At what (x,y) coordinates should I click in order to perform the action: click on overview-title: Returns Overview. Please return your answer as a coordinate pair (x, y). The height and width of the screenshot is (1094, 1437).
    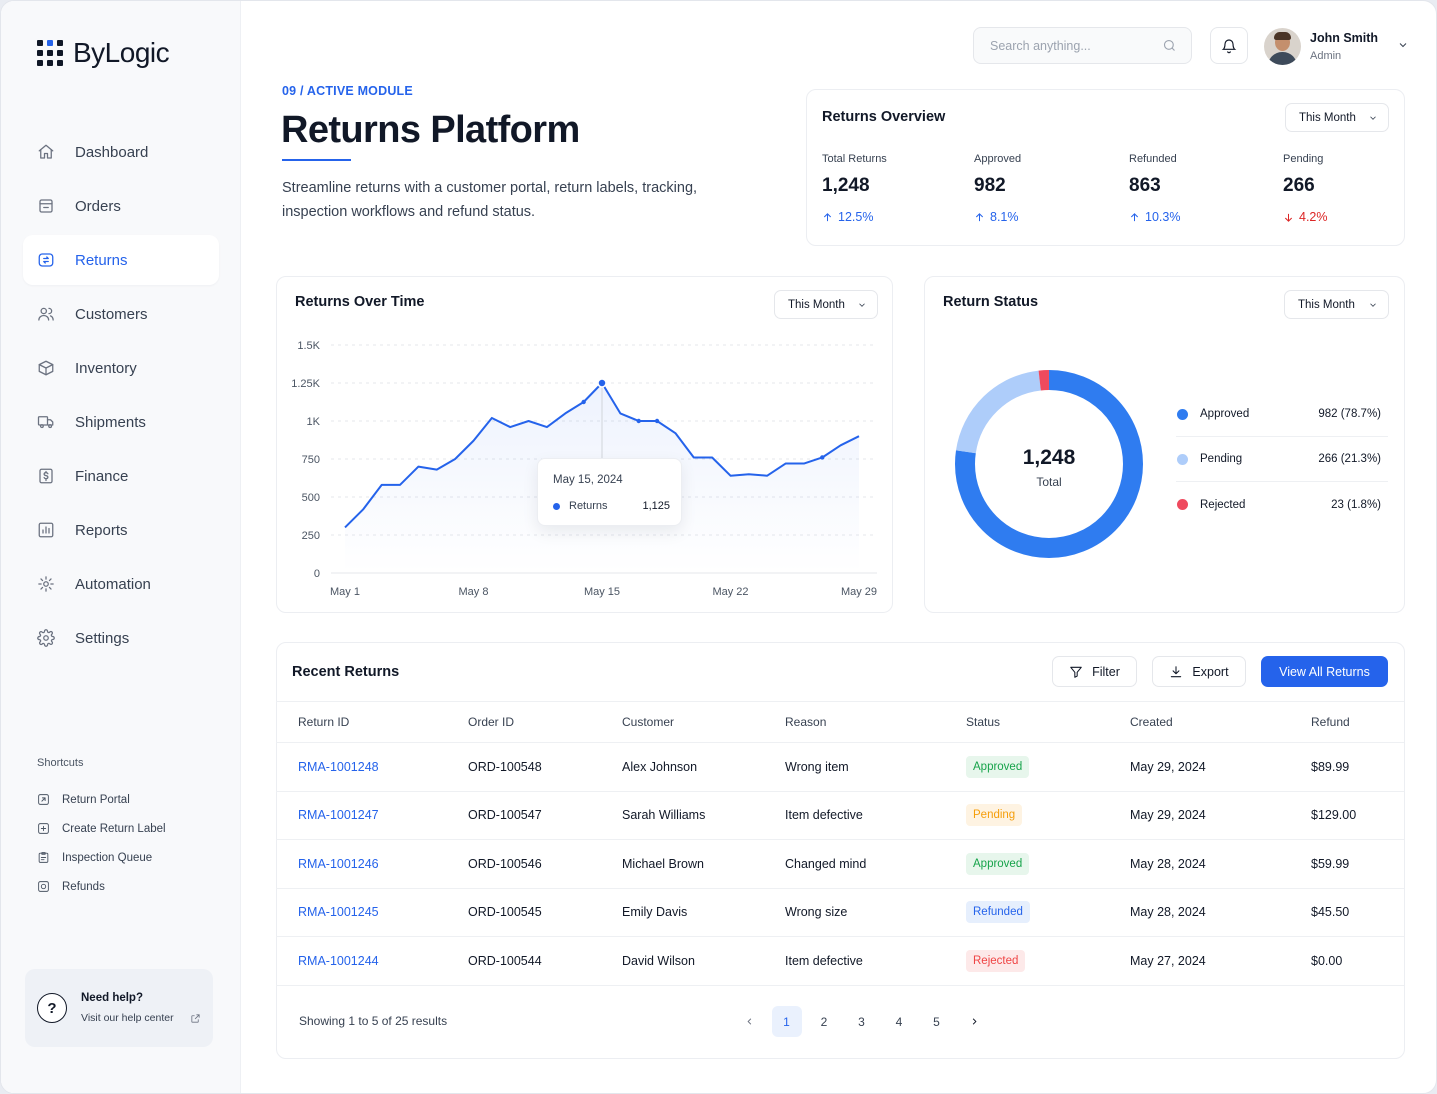
    Looking at the image, I should click on (884, 117).